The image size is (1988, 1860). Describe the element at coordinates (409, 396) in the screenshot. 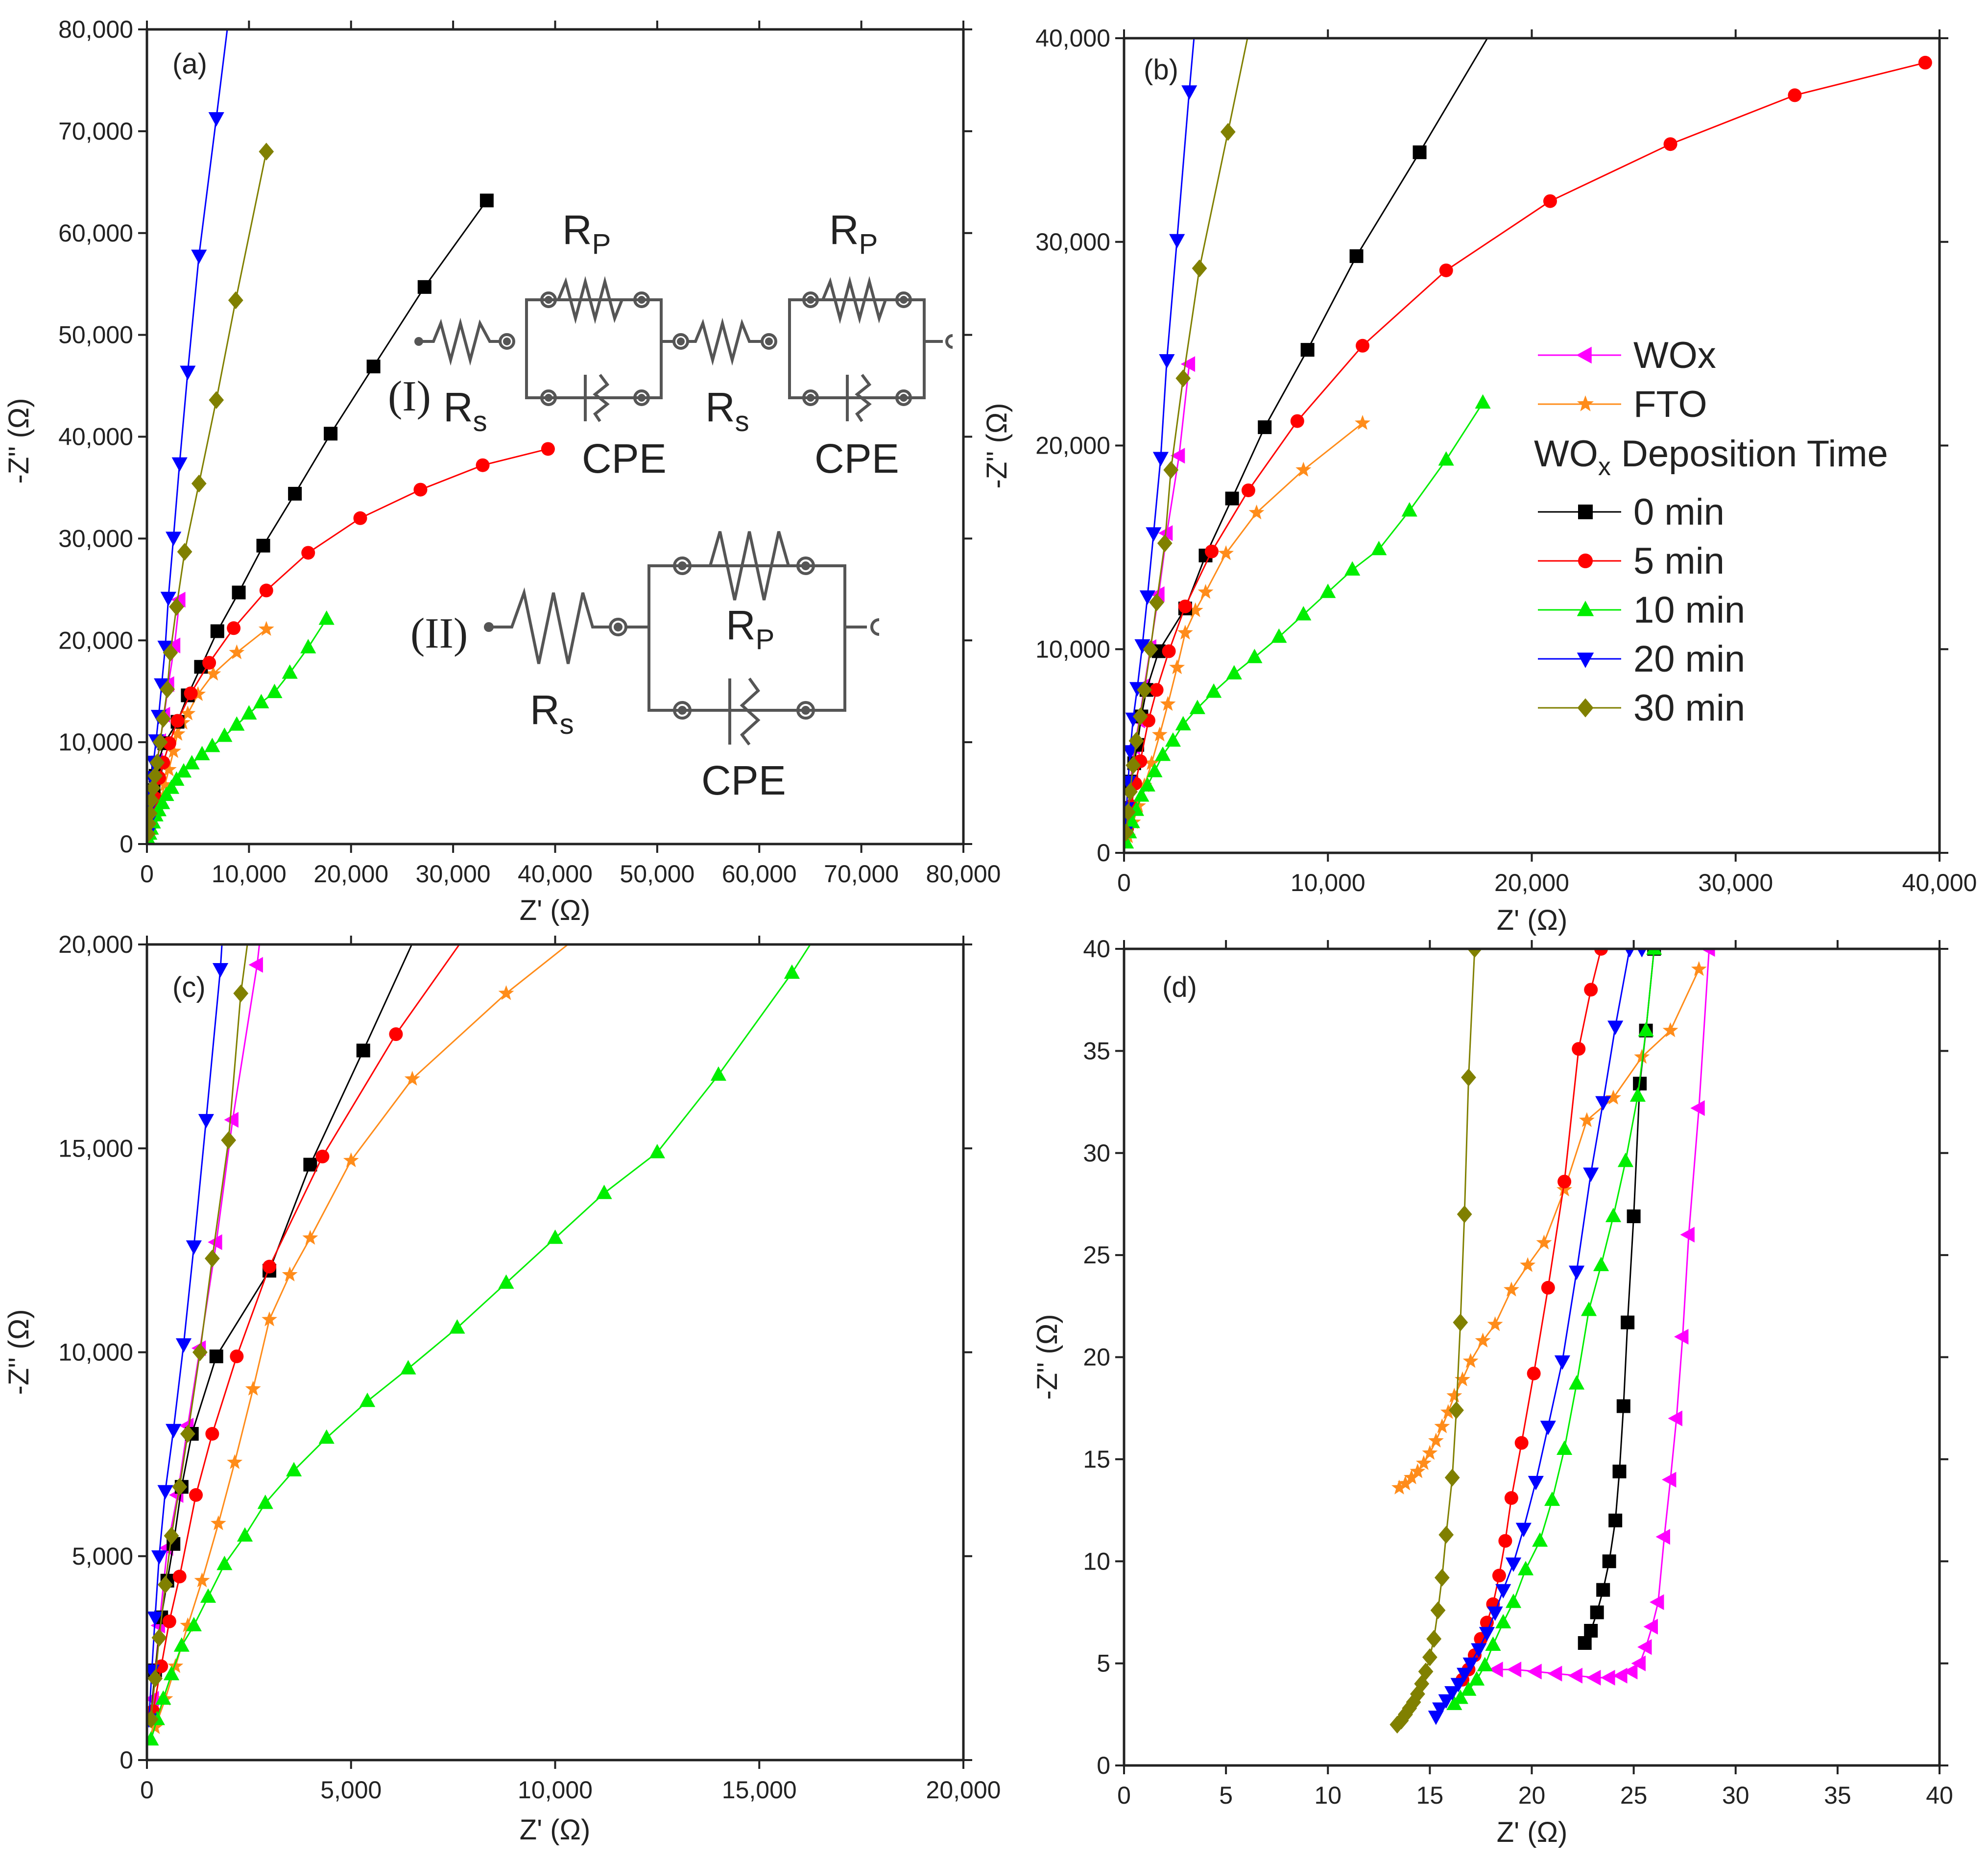

I see `model-I-label: (I)` at that location.